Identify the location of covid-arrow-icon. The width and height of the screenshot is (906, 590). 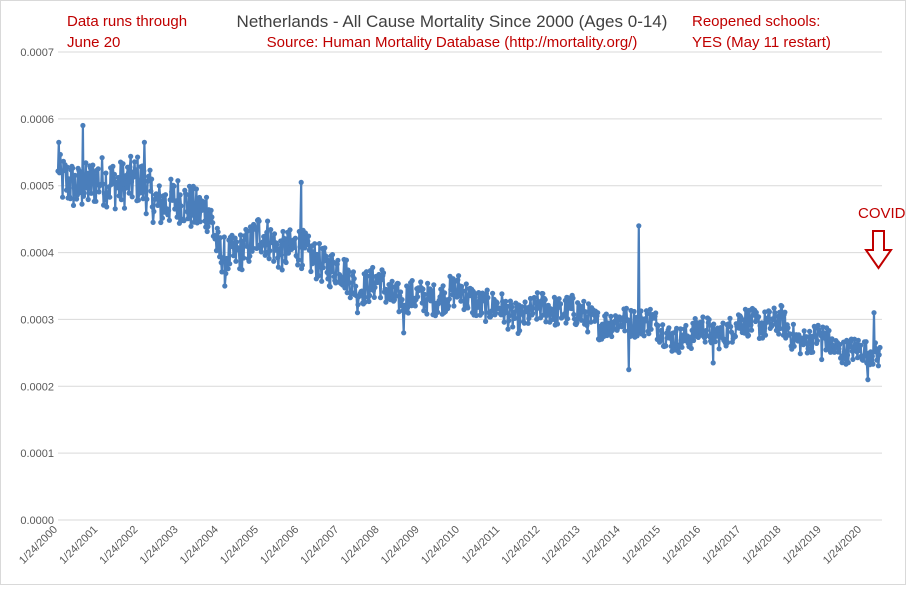
(878, 250).